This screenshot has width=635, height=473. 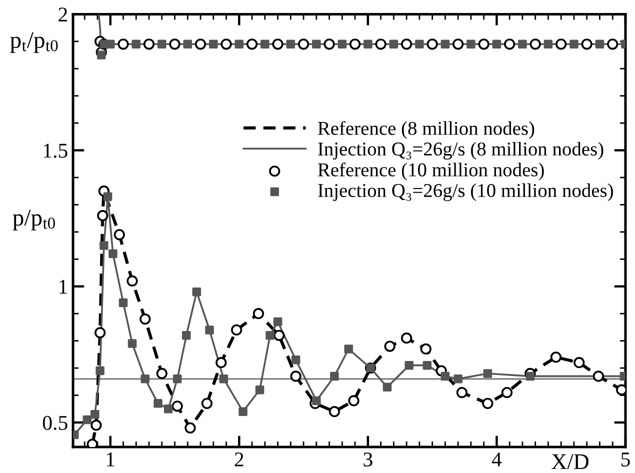 I want to click on text: p$_{t}$/p$_{t0}$, so click(x=34, y=42).